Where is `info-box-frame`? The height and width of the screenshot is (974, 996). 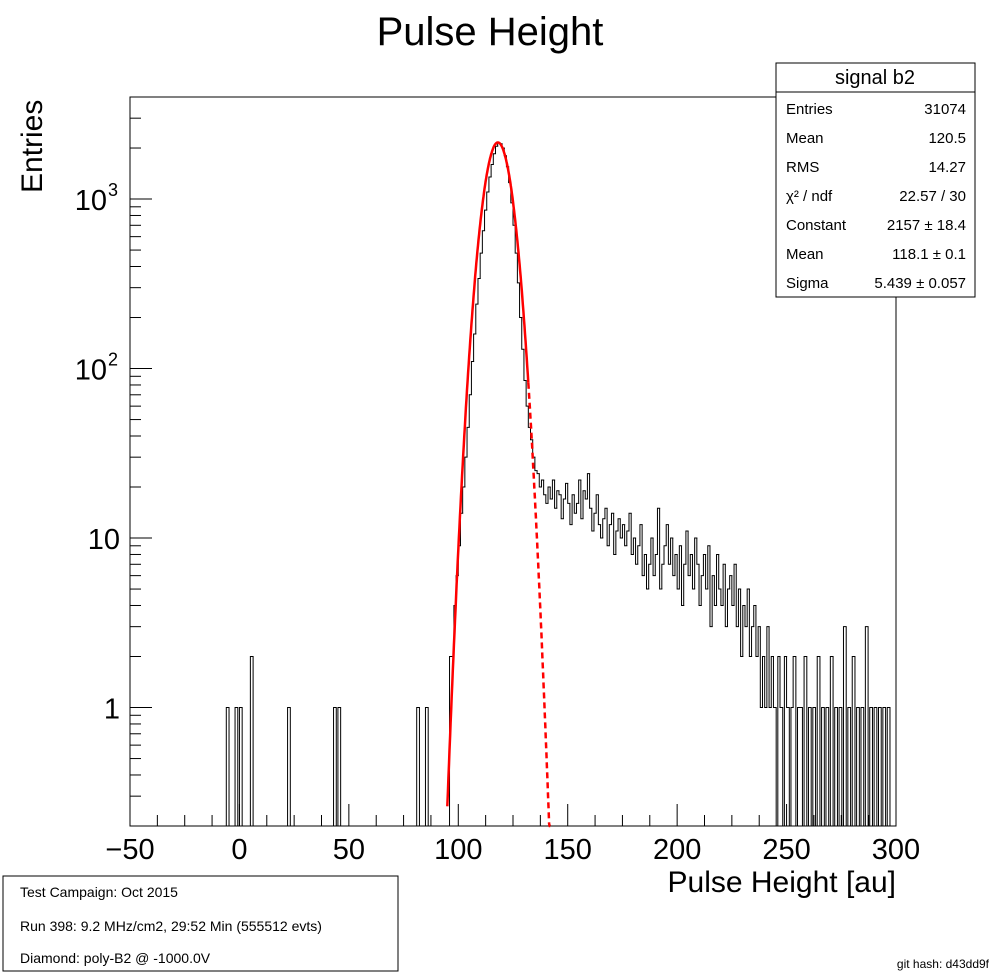 info-box-frame is located at coordinates (200, 923).